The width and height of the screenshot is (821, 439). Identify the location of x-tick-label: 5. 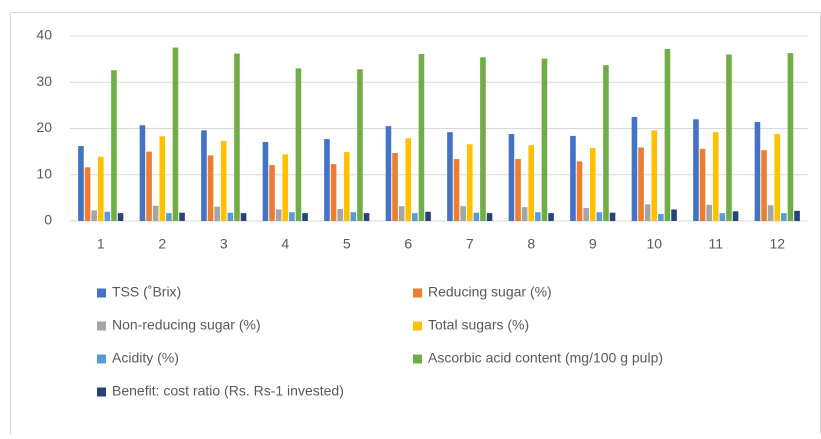
(347, 244).